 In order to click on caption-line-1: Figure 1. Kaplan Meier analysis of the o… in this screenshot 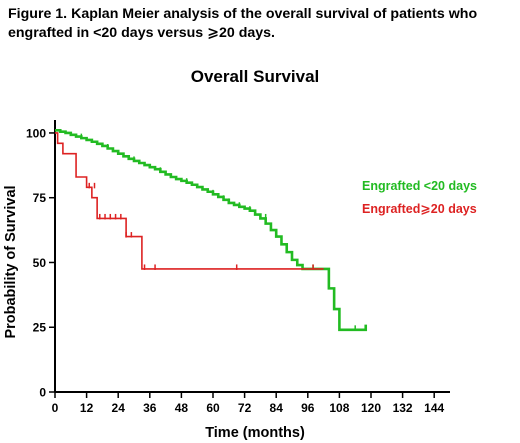, I will do `click(243, 14)`.